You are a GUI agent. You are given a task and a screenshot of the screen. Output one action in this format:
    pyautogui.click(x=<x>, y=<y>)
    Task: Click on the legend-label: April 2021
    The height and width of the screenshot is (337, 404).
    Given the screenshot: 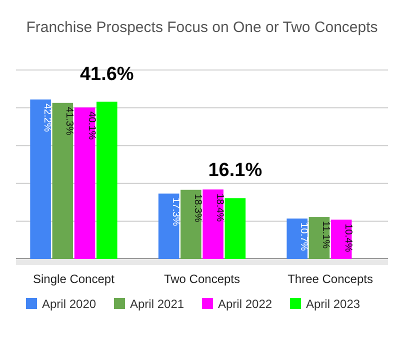 What is the action you would take?
    pyautogui.click(x=157, y=304)
    